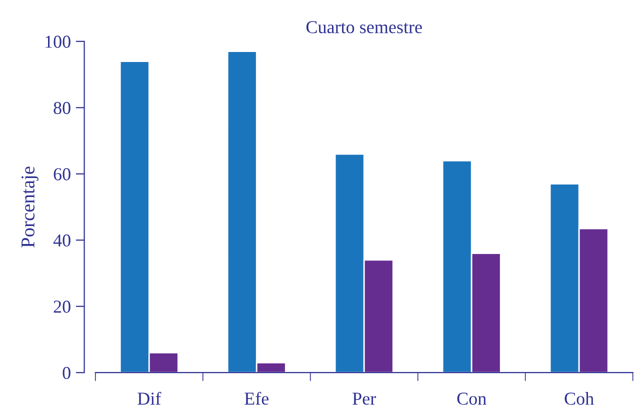  I want to click on x-tick-label: Per, so click(364, 398).